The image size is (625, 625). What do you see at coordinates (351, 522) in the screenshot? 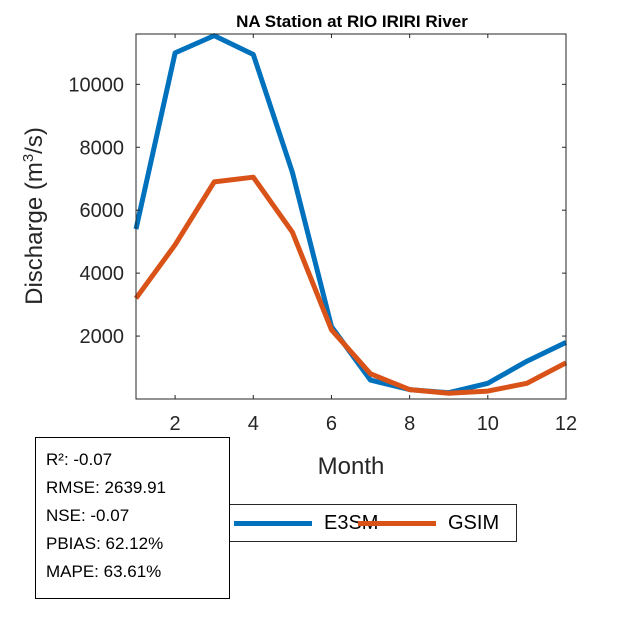
I see `legend-label-e3sm: E3SM` at bounding box center [351, 522].